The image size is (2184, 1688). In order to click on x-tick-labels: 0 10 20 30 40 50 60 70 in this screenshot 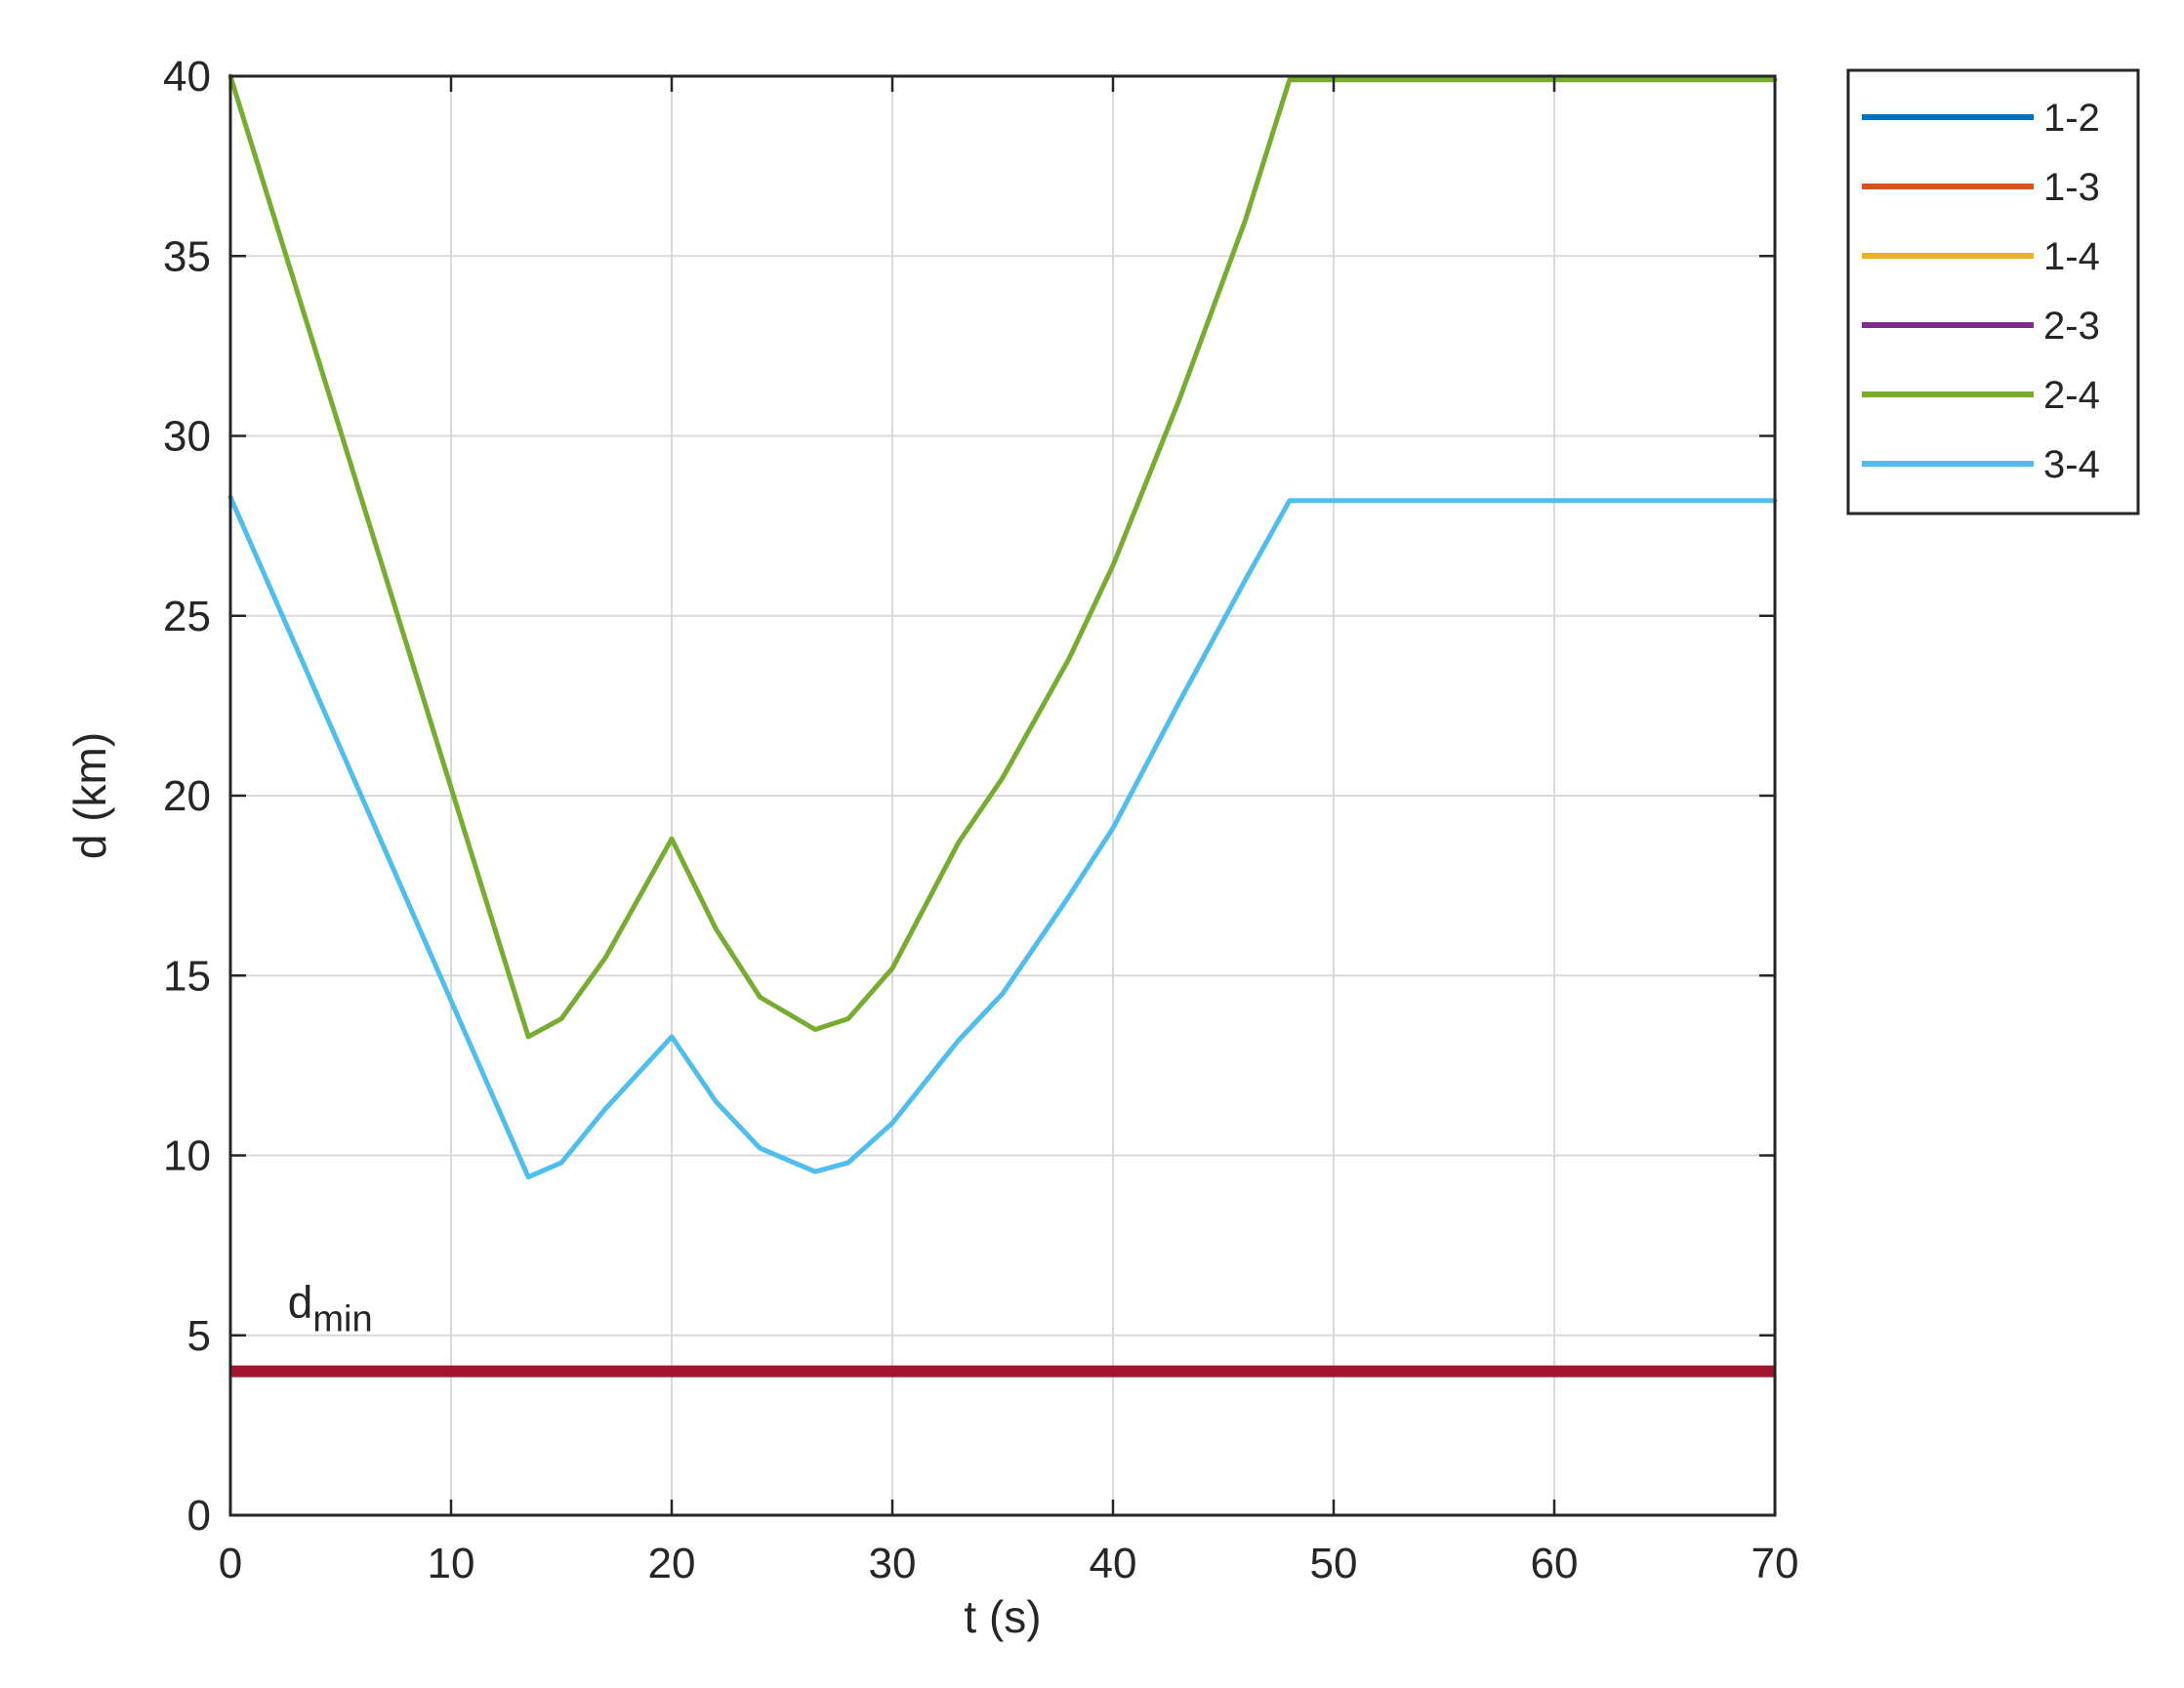, I will do `click(1009, 1563)`.